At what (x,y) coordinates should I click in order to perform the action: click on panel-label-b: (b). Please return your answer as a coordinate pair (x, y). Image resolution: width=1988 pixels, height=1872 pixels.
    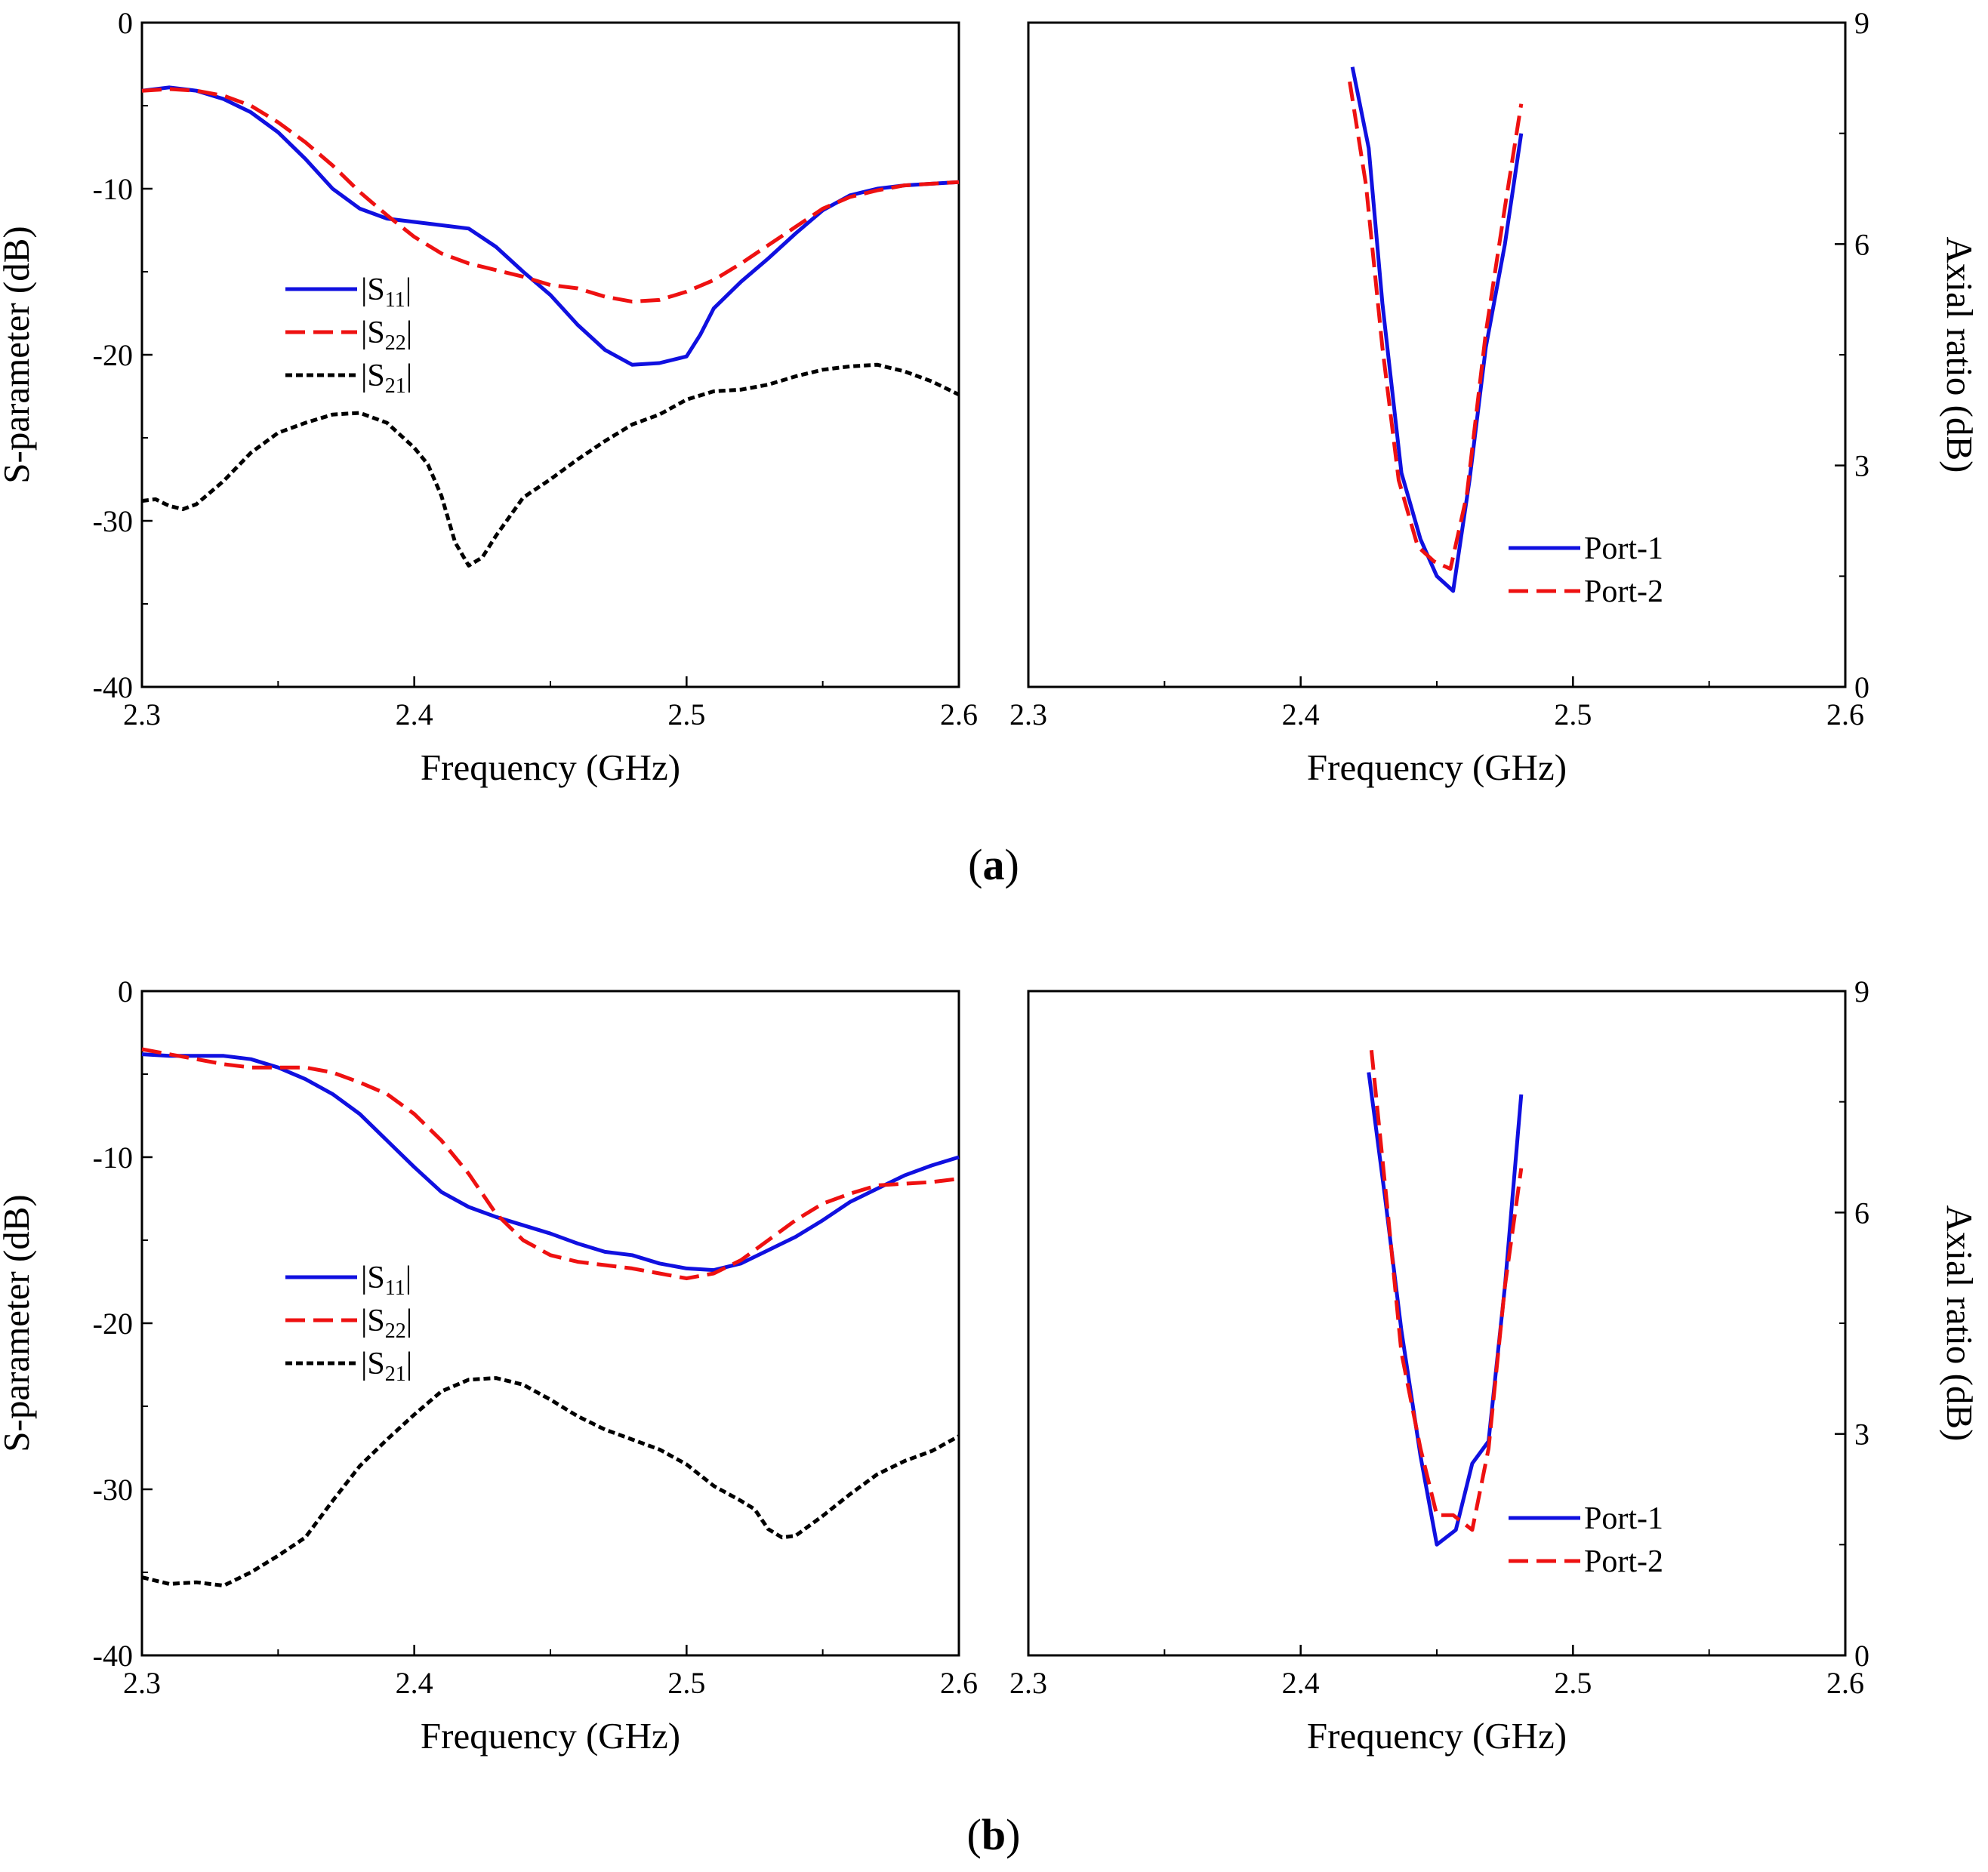
    Looking at the image, I should click on (994, 1834).